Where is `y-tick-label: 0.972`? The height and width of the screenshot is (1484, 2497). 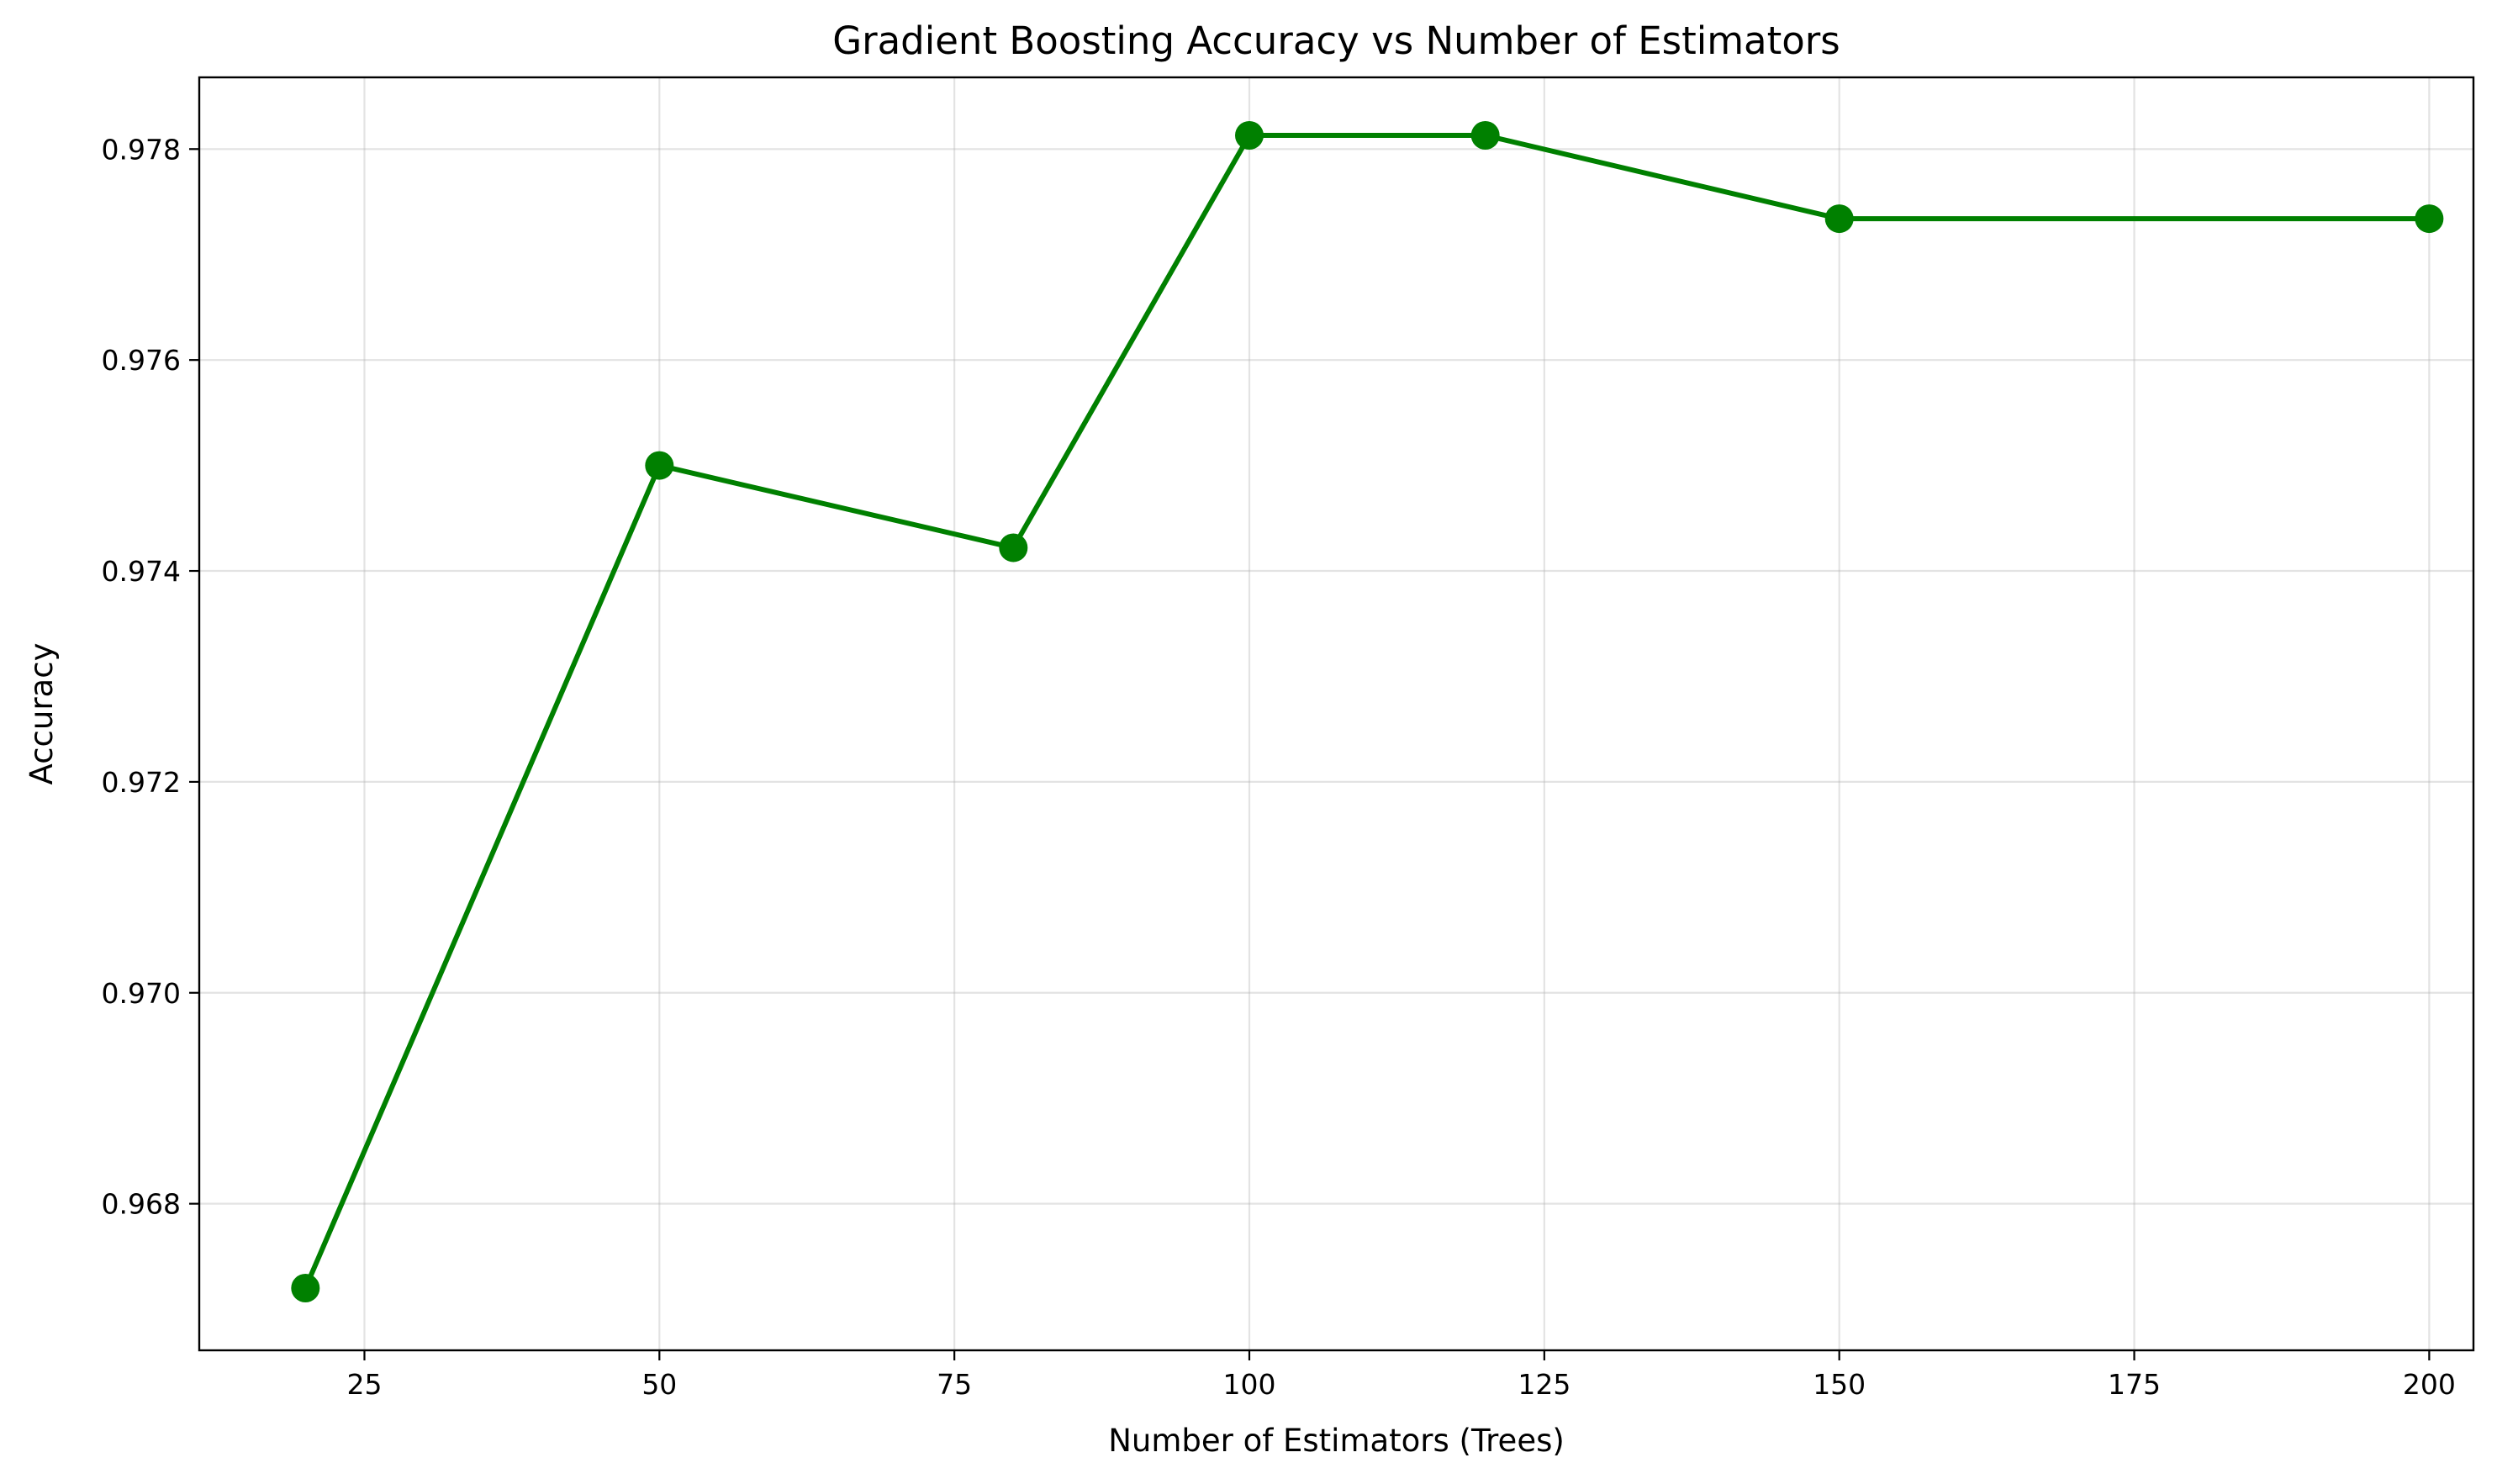
y-tick-label: 0.972 is located at coordinates (141, 782).